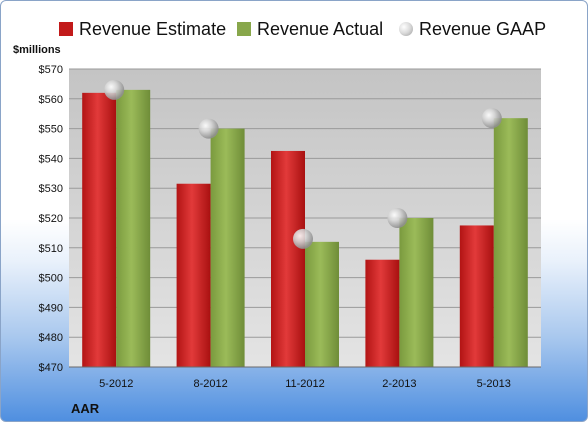  I want to click on y-tick-label: $540, so click(51, 159).